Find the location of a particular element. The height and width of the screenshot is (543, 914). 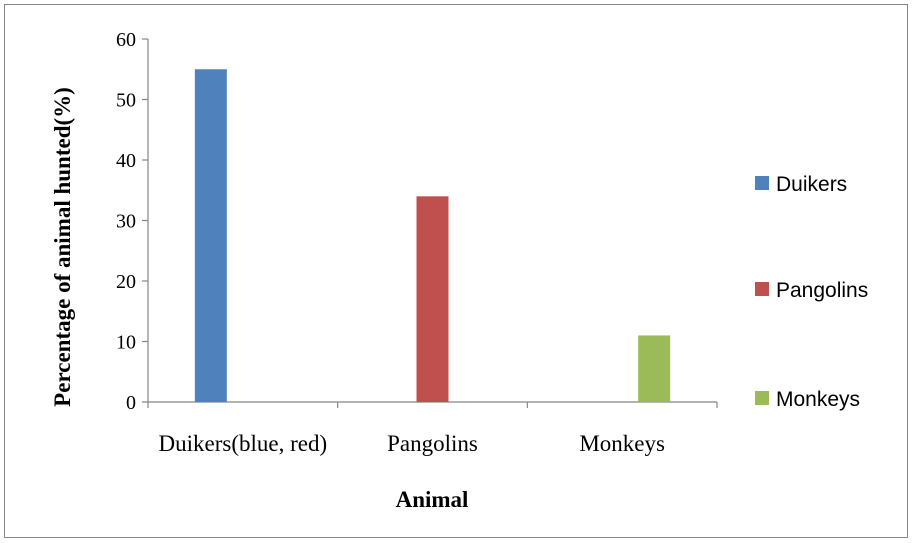

y-tick-label: 0 is located at coordinates (131, 403).